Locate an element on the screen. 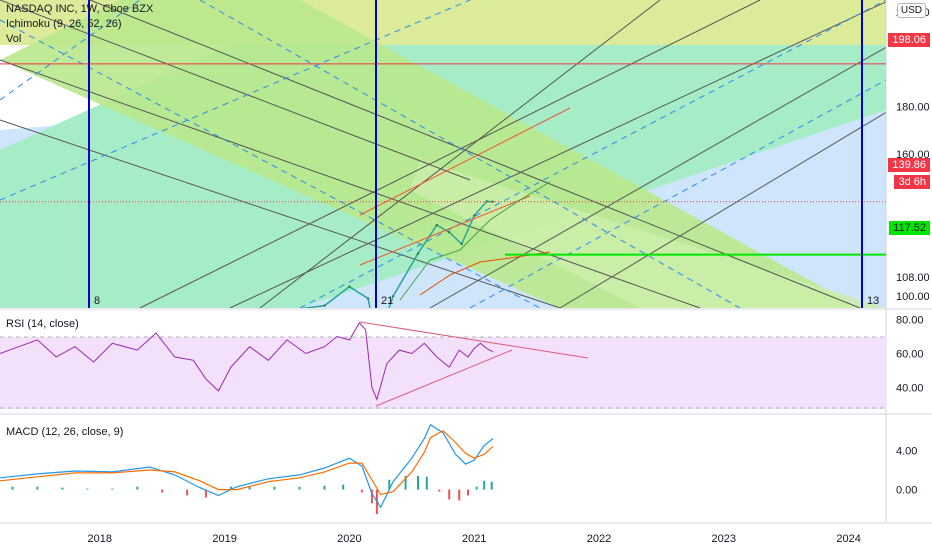 The width and height of the screenshot is (932, 550). last-price-tag: 139.86 is located at coordinates (909, 165).